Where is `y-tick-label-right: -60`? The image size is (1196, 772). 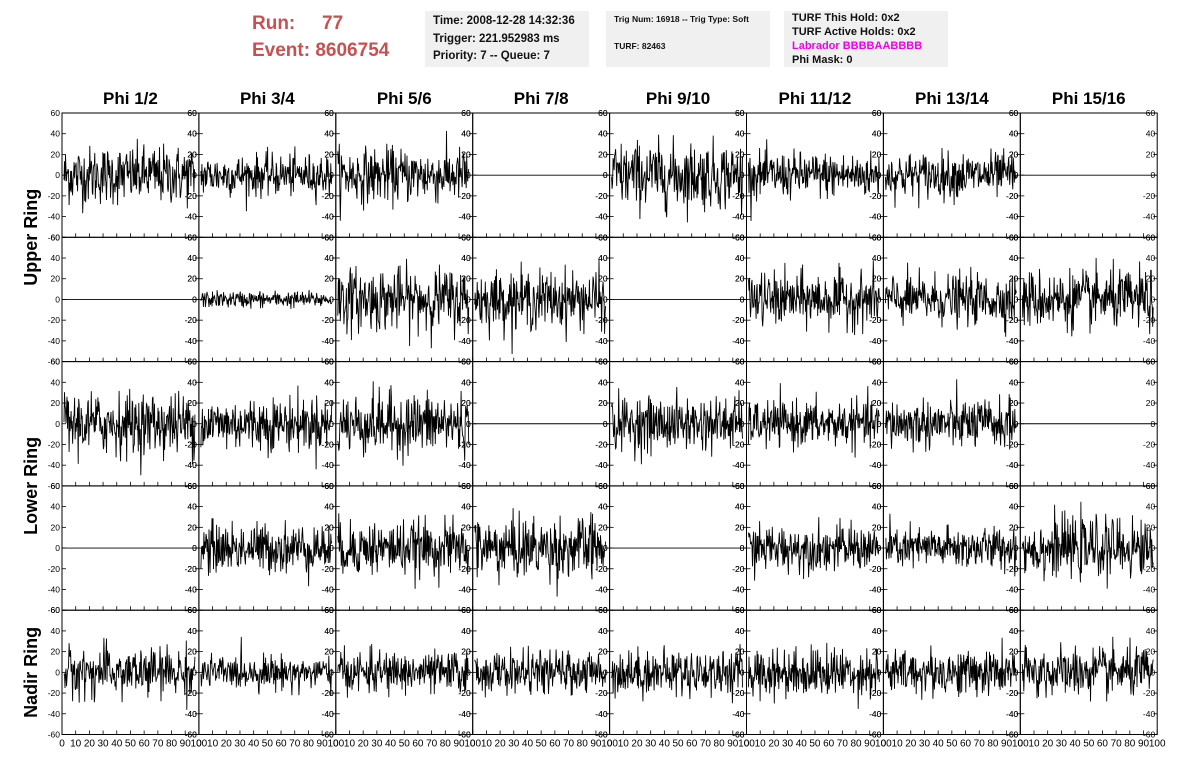 y-tick-label-right: -60 is located at coordinates (328, 735).